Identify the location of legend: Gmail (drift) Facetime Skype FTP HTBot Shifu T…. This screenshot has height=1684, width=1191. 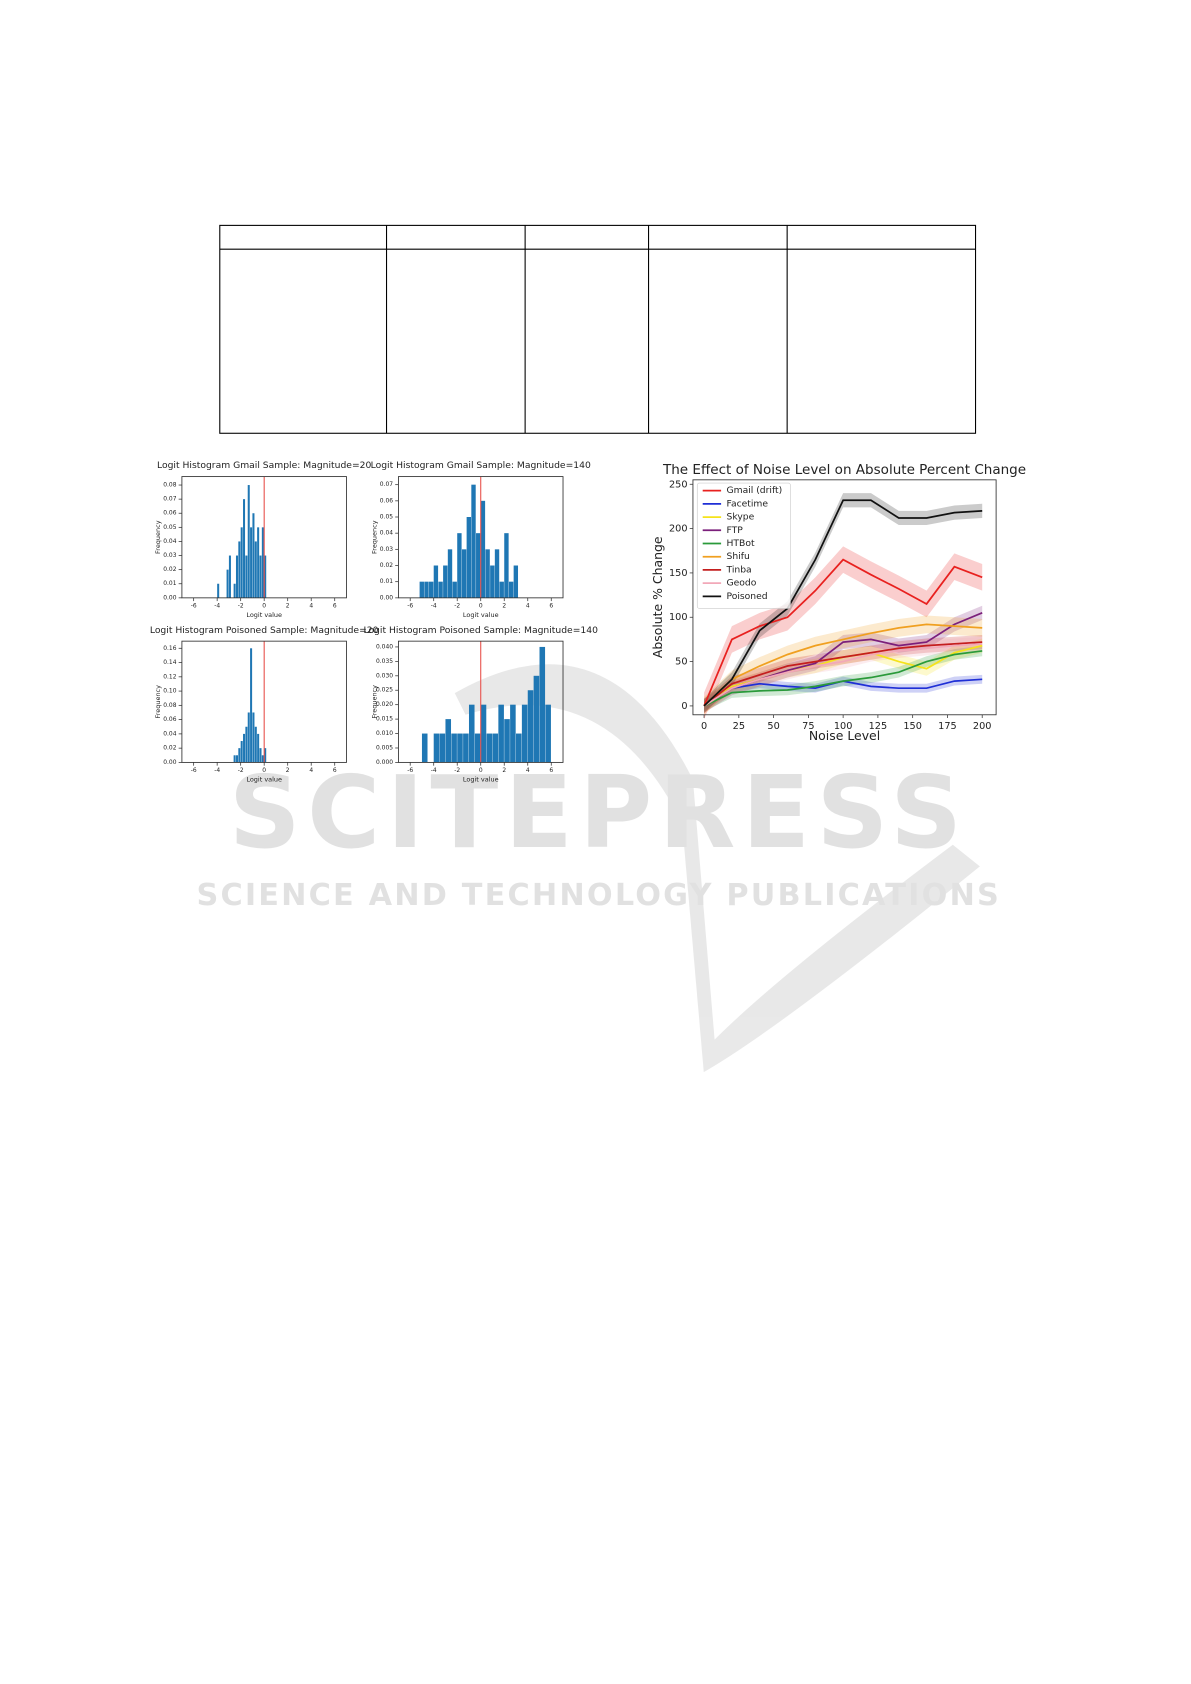
(743, 545).